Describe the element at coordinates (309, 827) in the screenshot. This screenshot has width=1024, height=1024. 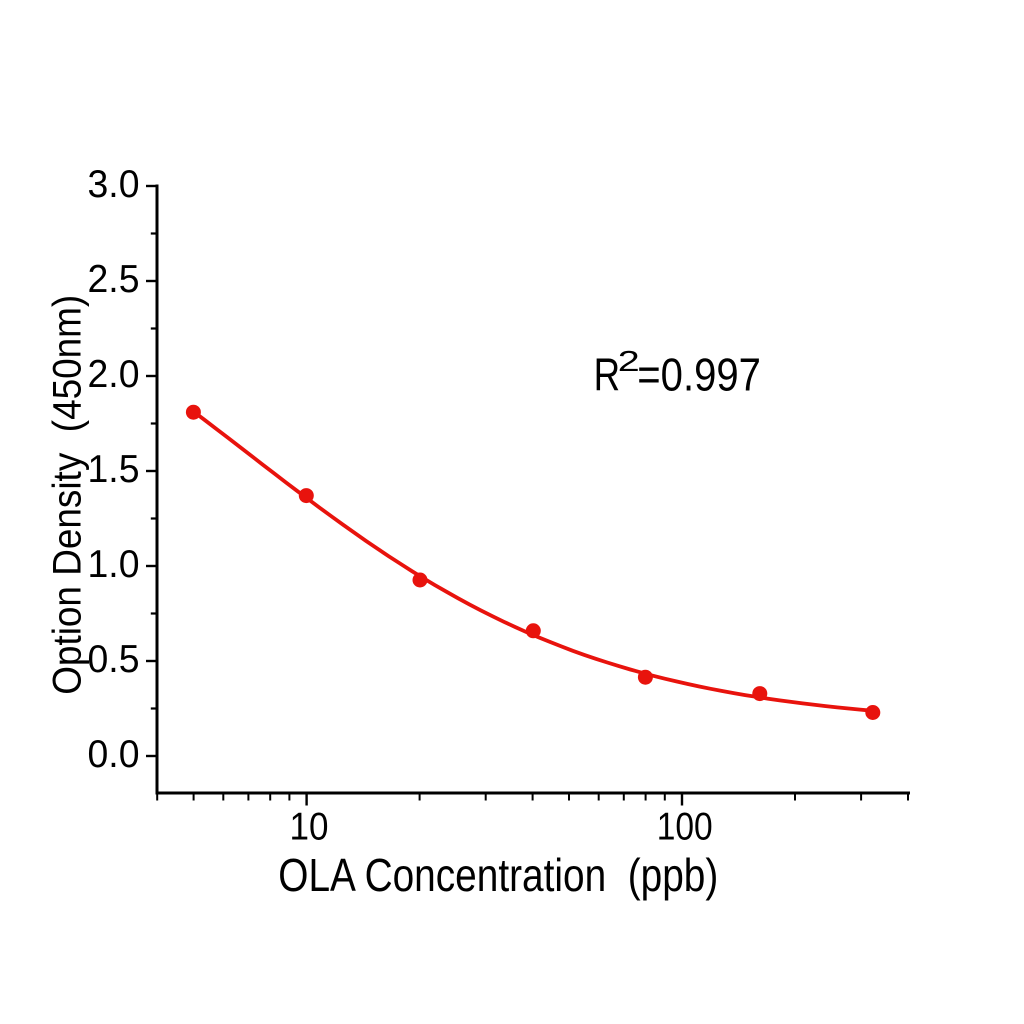
I see `svg-text: 10` at that location.